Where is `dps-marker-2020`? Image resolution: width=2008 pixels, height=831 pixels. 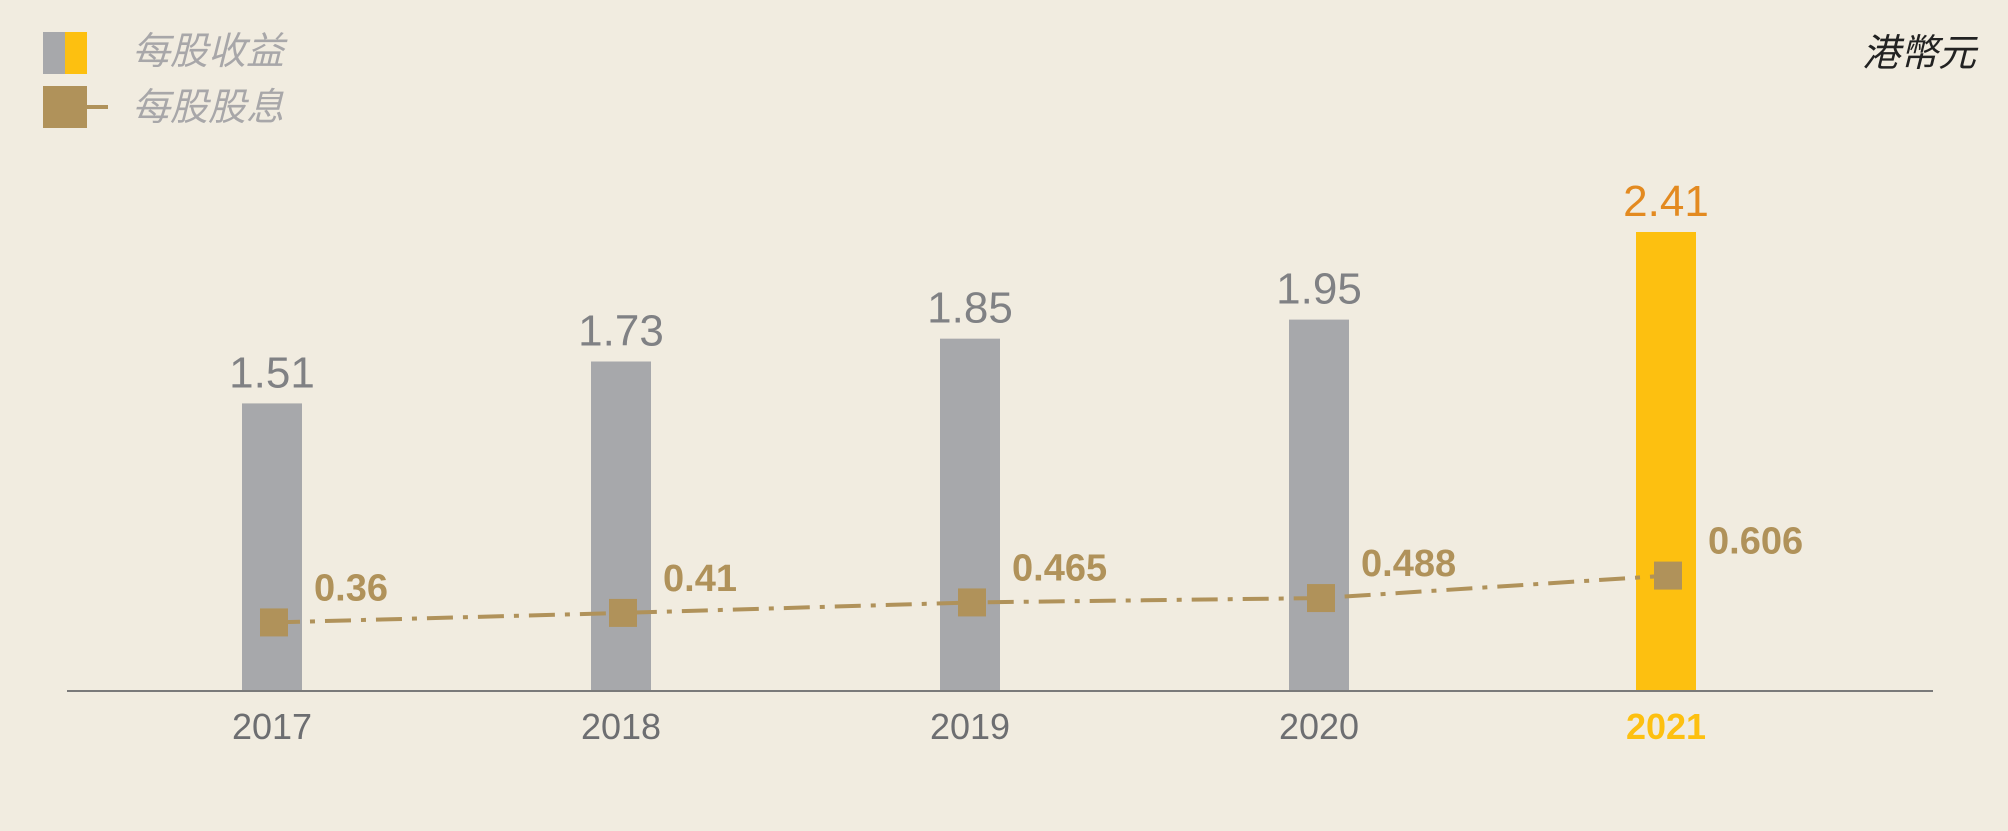 dps-marker-2020 is located at coordinates (1321, 598).